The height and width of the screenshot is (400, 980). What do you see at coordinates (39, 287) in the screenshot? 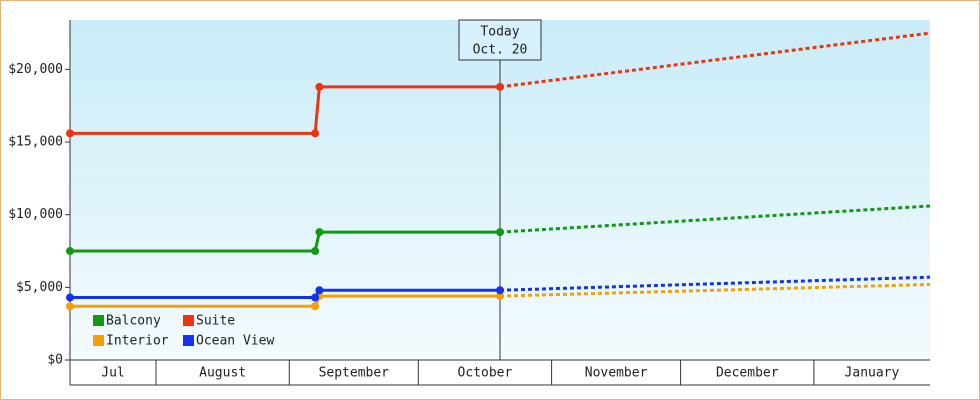
I see `y-tick-label: $5,000` at bounding box center [39, 287].